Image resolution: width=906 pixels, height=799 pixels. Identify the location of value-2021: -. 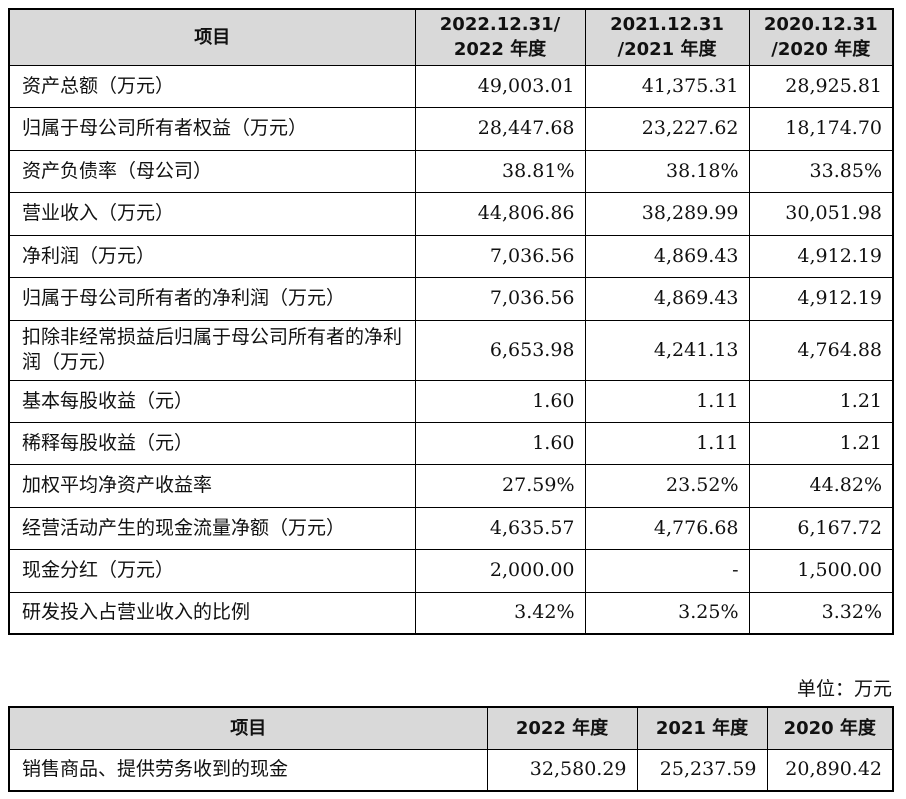
(667, 570).